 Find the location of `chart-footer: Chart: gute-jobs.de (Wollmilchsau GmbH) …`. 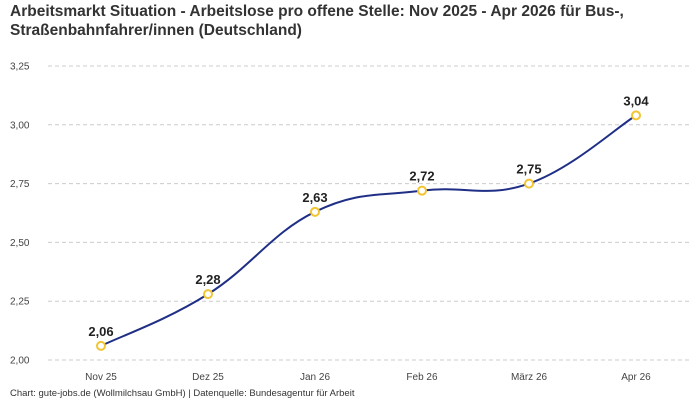

chart-footer: Chart: gute-jobs.de (Wollmilchsau GmbH) … is located at coordinates (182, 393).